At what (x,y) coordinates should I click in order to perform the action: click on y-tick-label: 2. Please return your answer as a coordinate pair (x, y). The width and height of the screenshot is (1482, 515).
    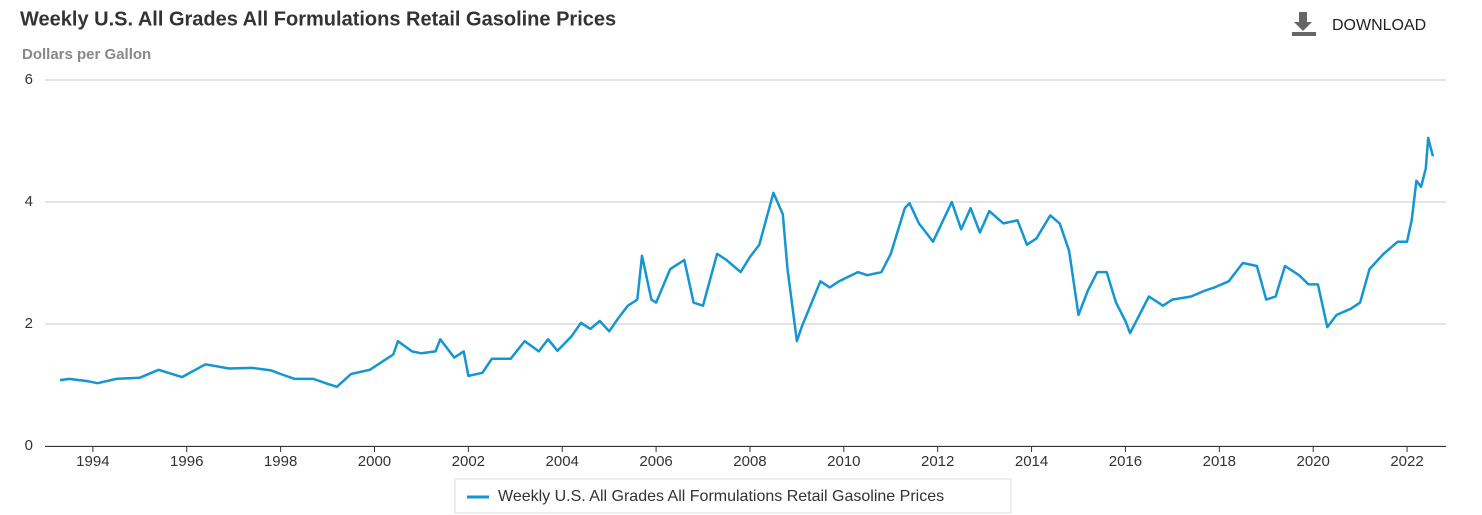
    Looking at the image, I should click on (29, 323).